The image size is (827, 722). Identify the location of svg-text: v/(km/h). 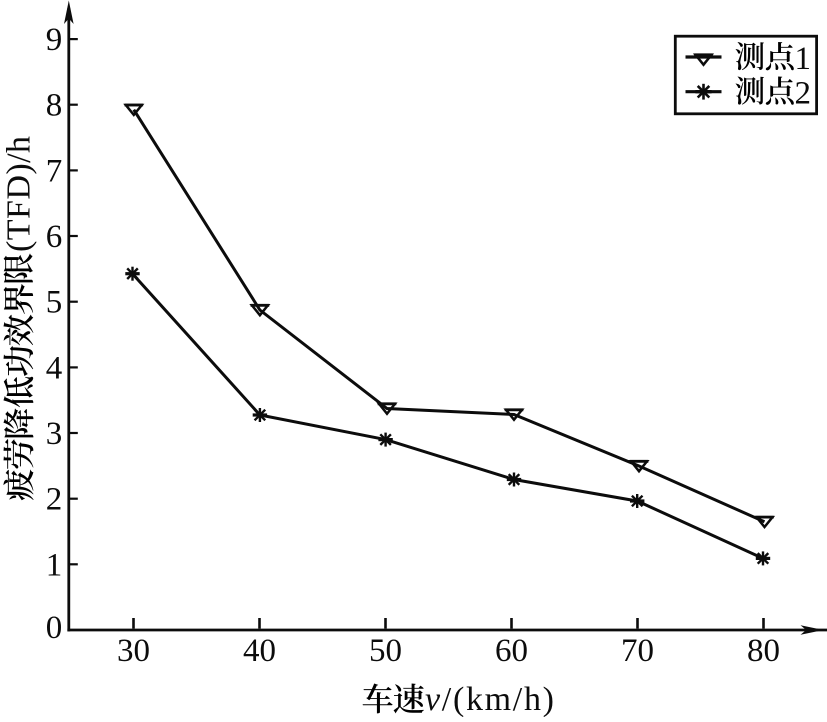
(490, 699).